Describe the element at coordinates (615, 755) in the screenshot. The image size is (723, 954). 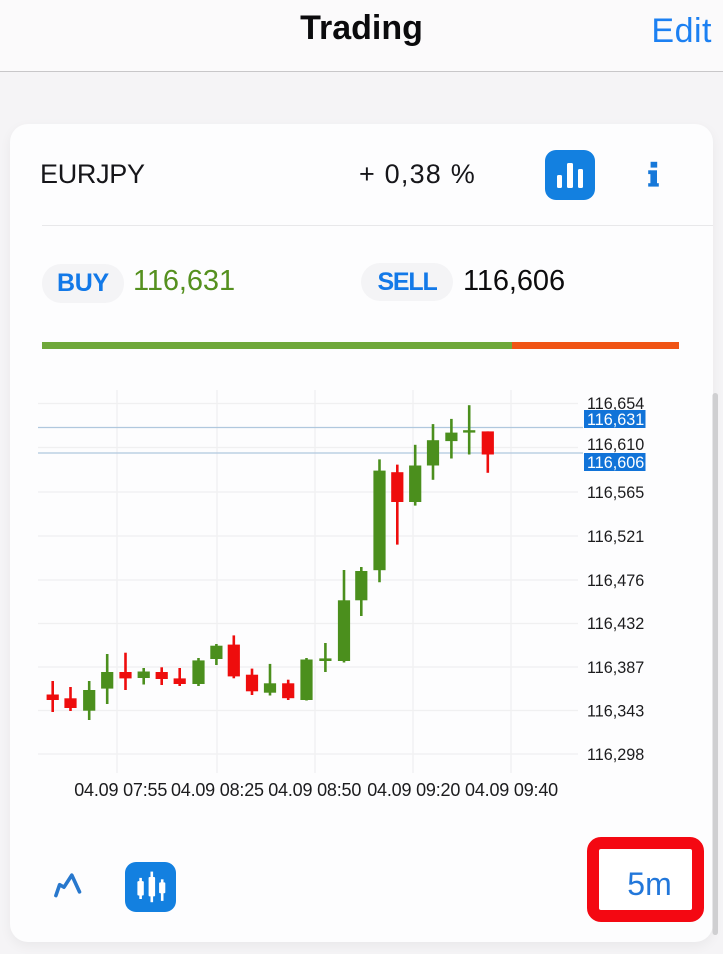
I see `svg-text: 116,298` at that location.